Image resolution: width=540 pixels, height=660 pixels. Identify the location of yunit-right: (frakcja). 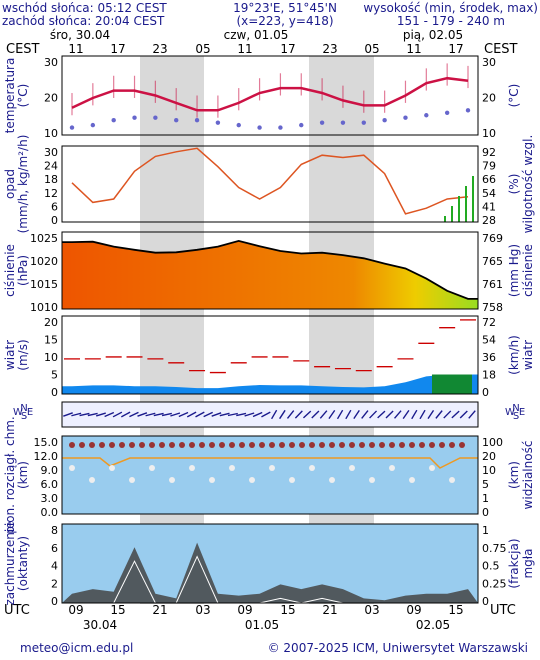
(514, 563).